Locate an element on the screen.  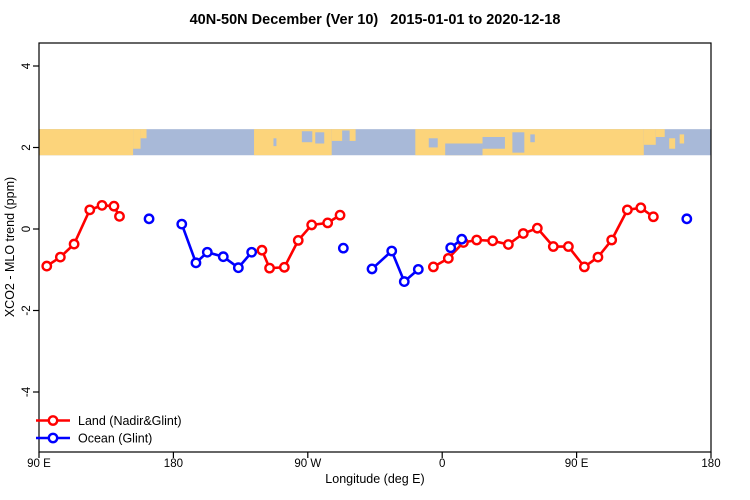
series-land is located at coordinates (350, 236).